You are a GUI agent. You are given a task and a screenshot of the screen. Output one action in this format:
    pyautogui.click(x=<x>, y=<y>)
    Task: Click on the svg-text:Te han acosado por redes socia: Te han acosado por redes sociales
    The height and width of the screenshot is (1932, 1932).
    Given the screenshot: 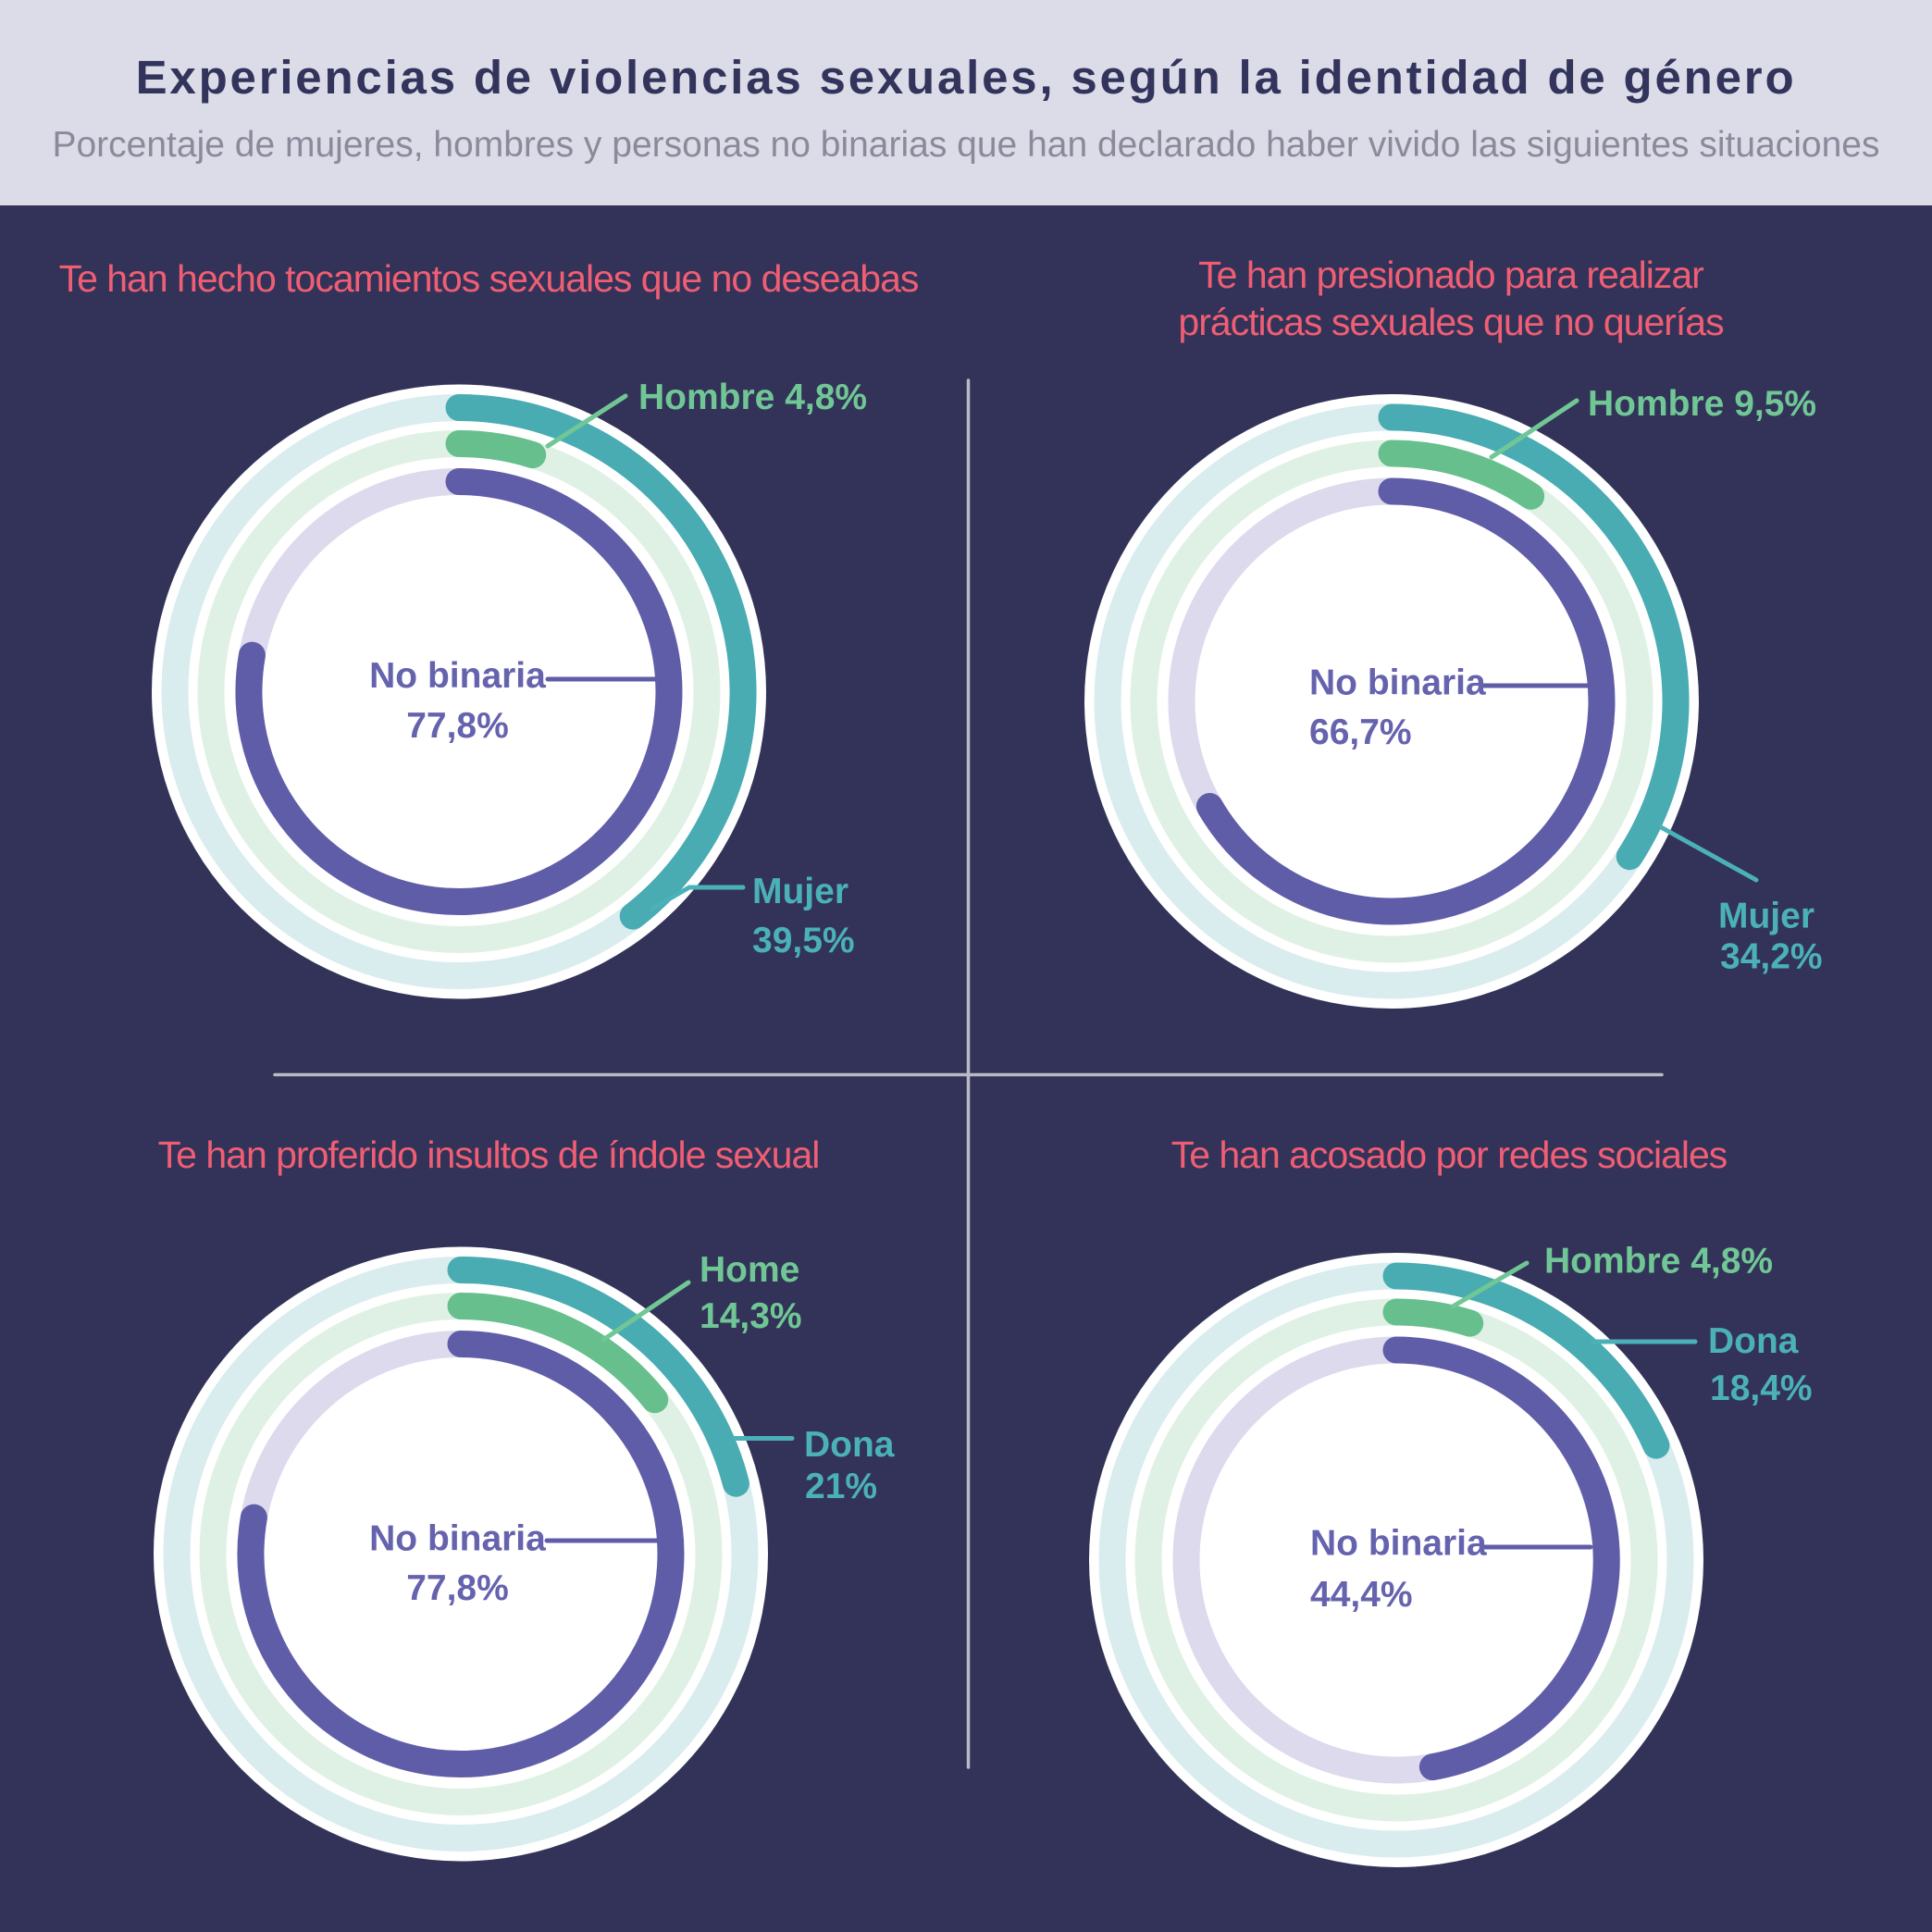 What is the action you would take?
    pyautogui.click(x=1450, y=1154)
    